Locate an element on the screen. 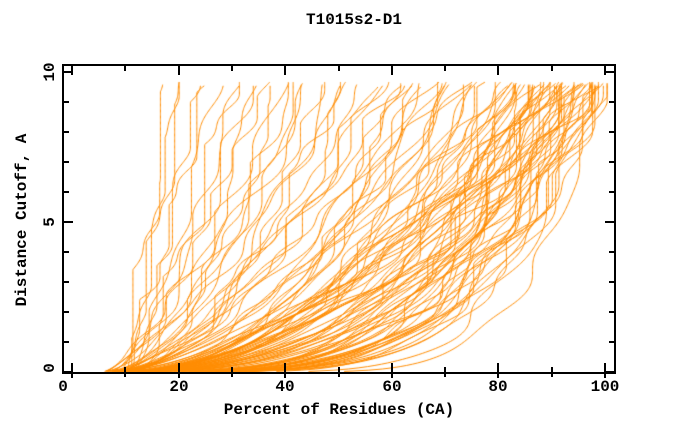 The height and width of the screenshot is (440, 680). x-tick-label: 40 is located at coordinates (285, 387).